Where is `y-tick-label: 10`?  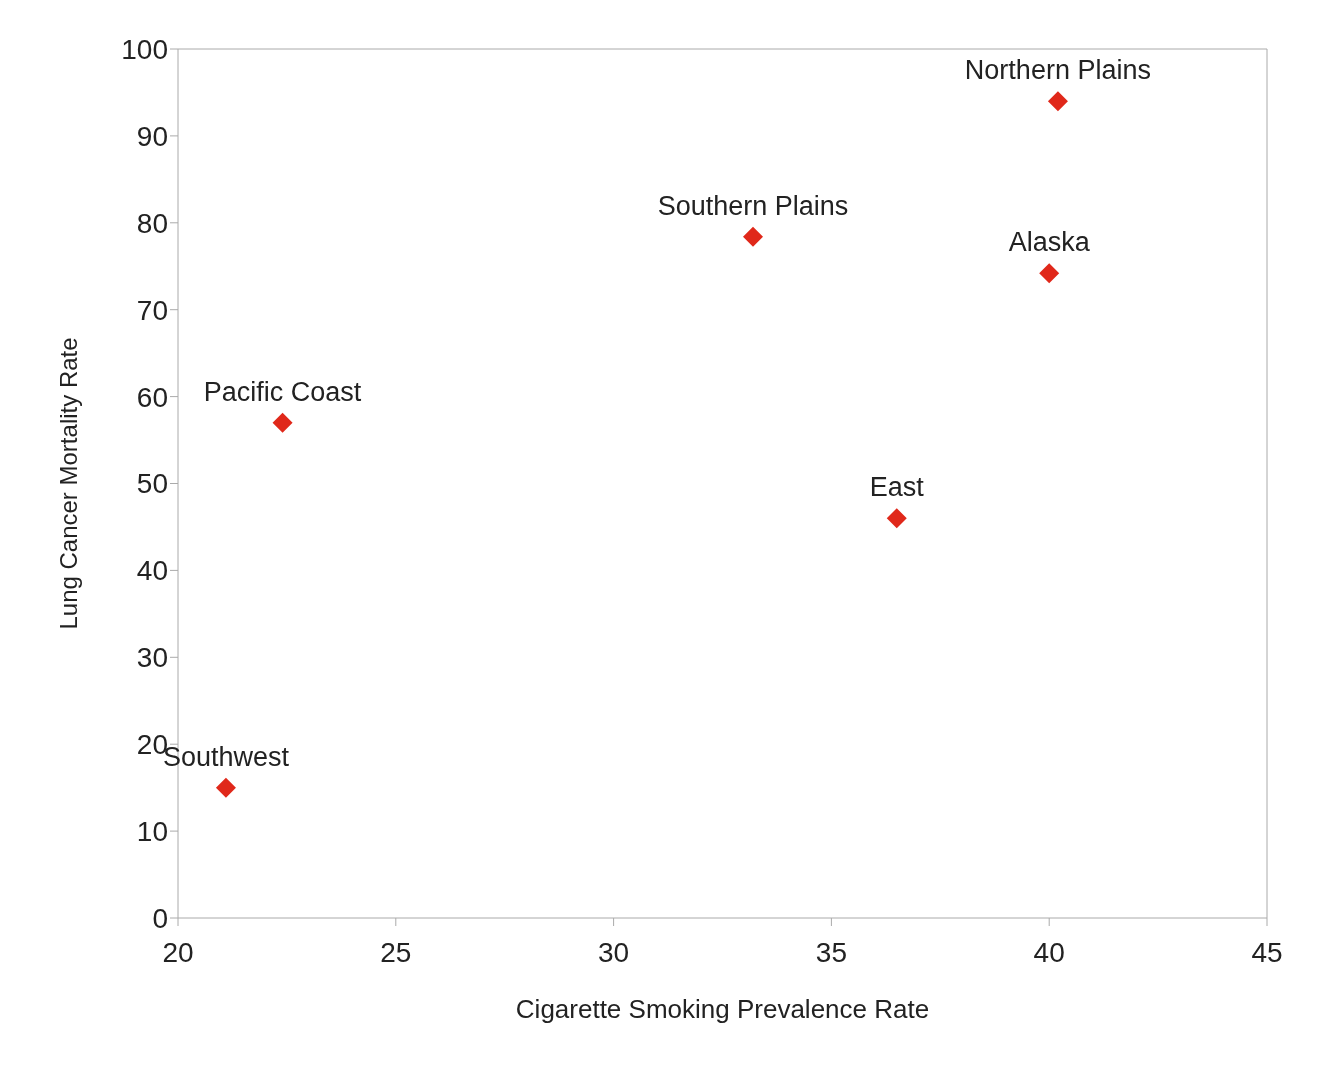 y-tick-label: 10 is located at coordinates (152, 832).